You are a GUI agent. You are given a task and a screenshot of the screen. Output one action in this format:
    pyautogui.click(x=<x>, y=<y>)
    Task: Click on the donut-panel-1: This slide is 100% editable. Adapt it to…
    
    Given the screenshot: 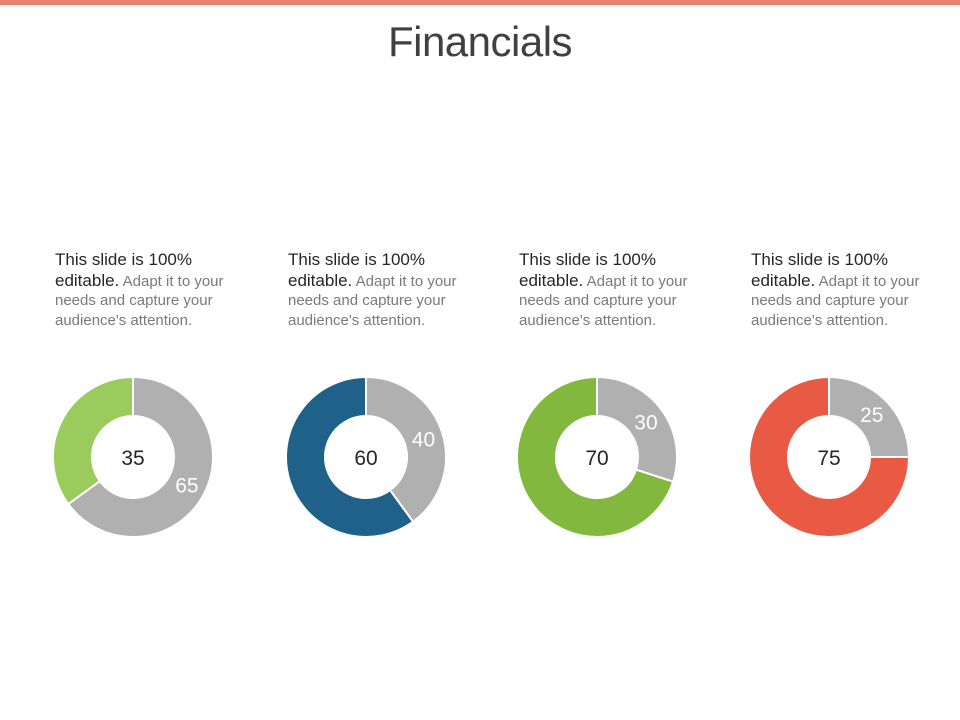 What is the action you would take?
    pyautogui.click(x=142, y=400)
    